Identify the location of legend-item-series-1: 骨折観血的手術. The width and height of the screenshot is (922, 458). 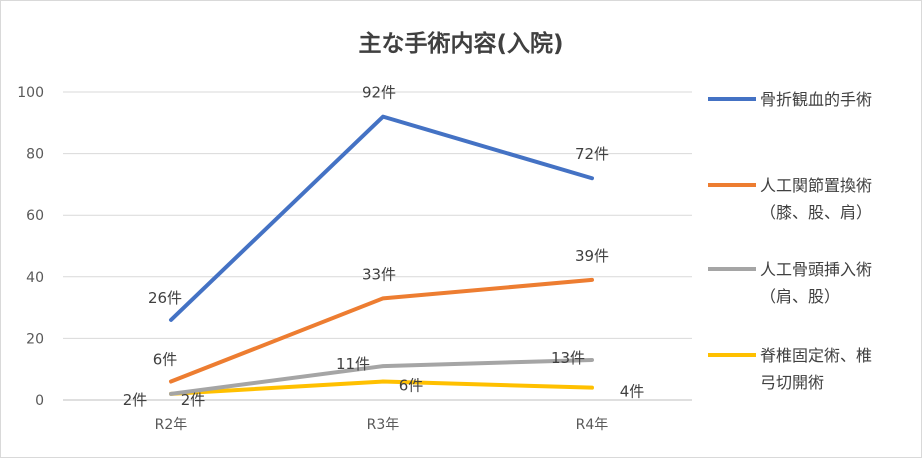
(809, 99).